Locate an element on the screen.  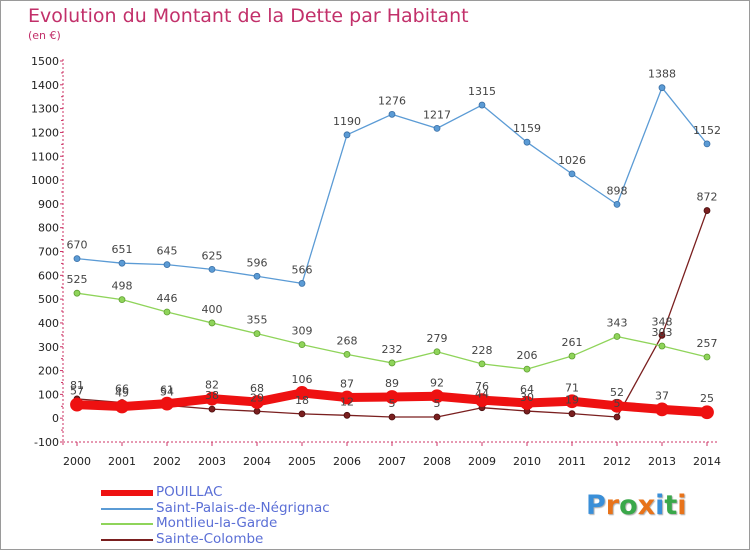
data-label: 348 is located at coordinates (662, 321).